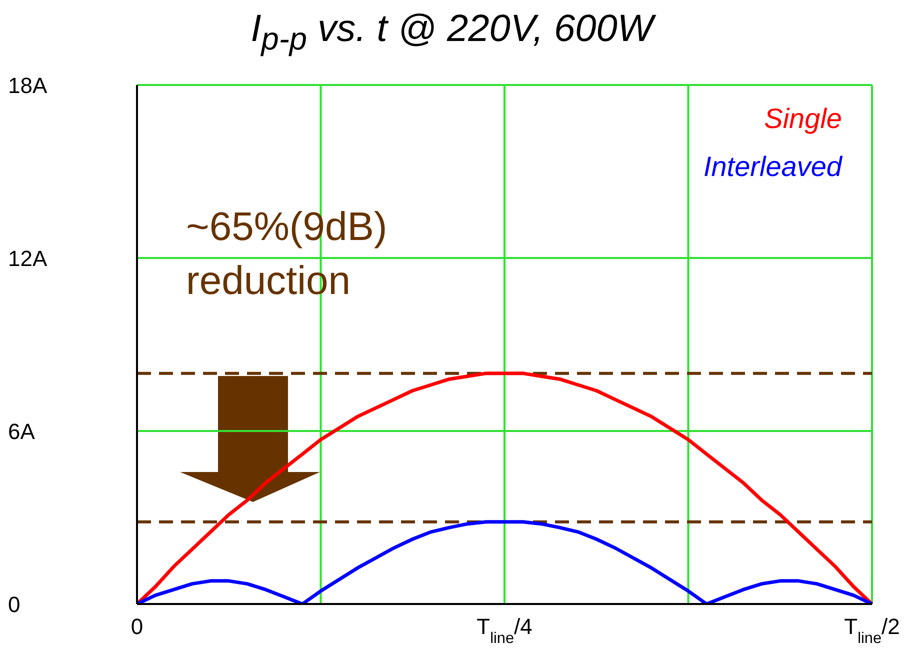 This screenshot has height=654, width=904. Describe the element at coordinates (28, 258) in the screenshot. I see `y-tick-label: 12A` at that location.